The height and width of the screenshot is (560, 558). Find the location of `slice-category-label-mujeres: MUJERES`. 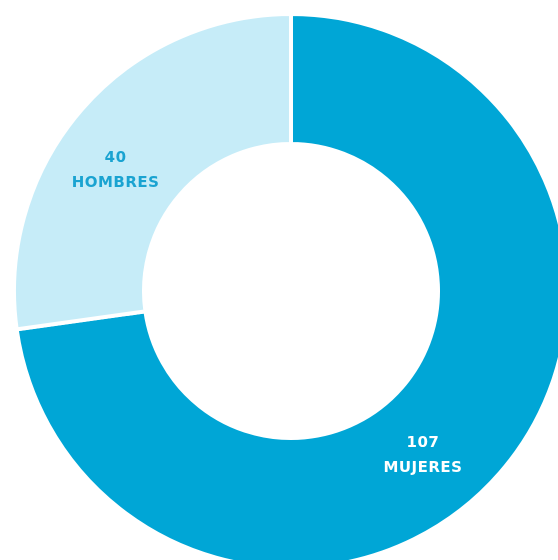

slice-category-label-mujeres: MUJERES is located at coordinates (422, 467).